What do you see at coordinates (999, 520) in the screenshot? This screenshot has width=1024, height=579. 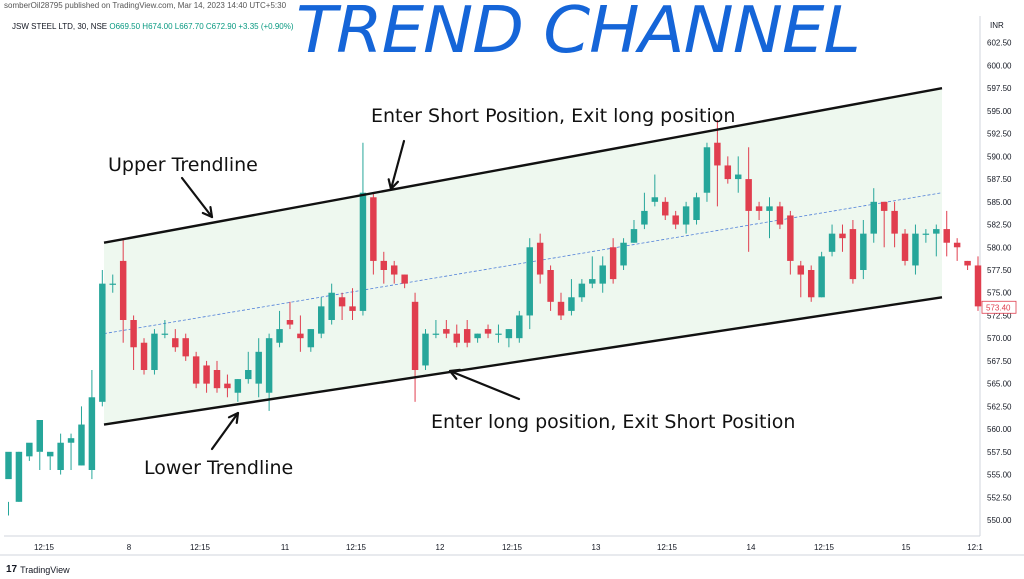 I see `y-tick-label: 550.00` at bounding box center [999, 520].